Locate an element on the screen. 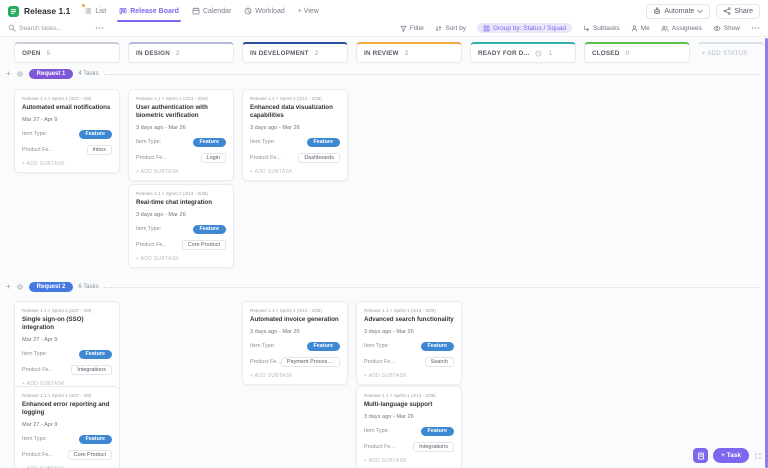 This screenshot has width=768, height=468. lane-pill: Request 2 is located at coordinates (51, 287).